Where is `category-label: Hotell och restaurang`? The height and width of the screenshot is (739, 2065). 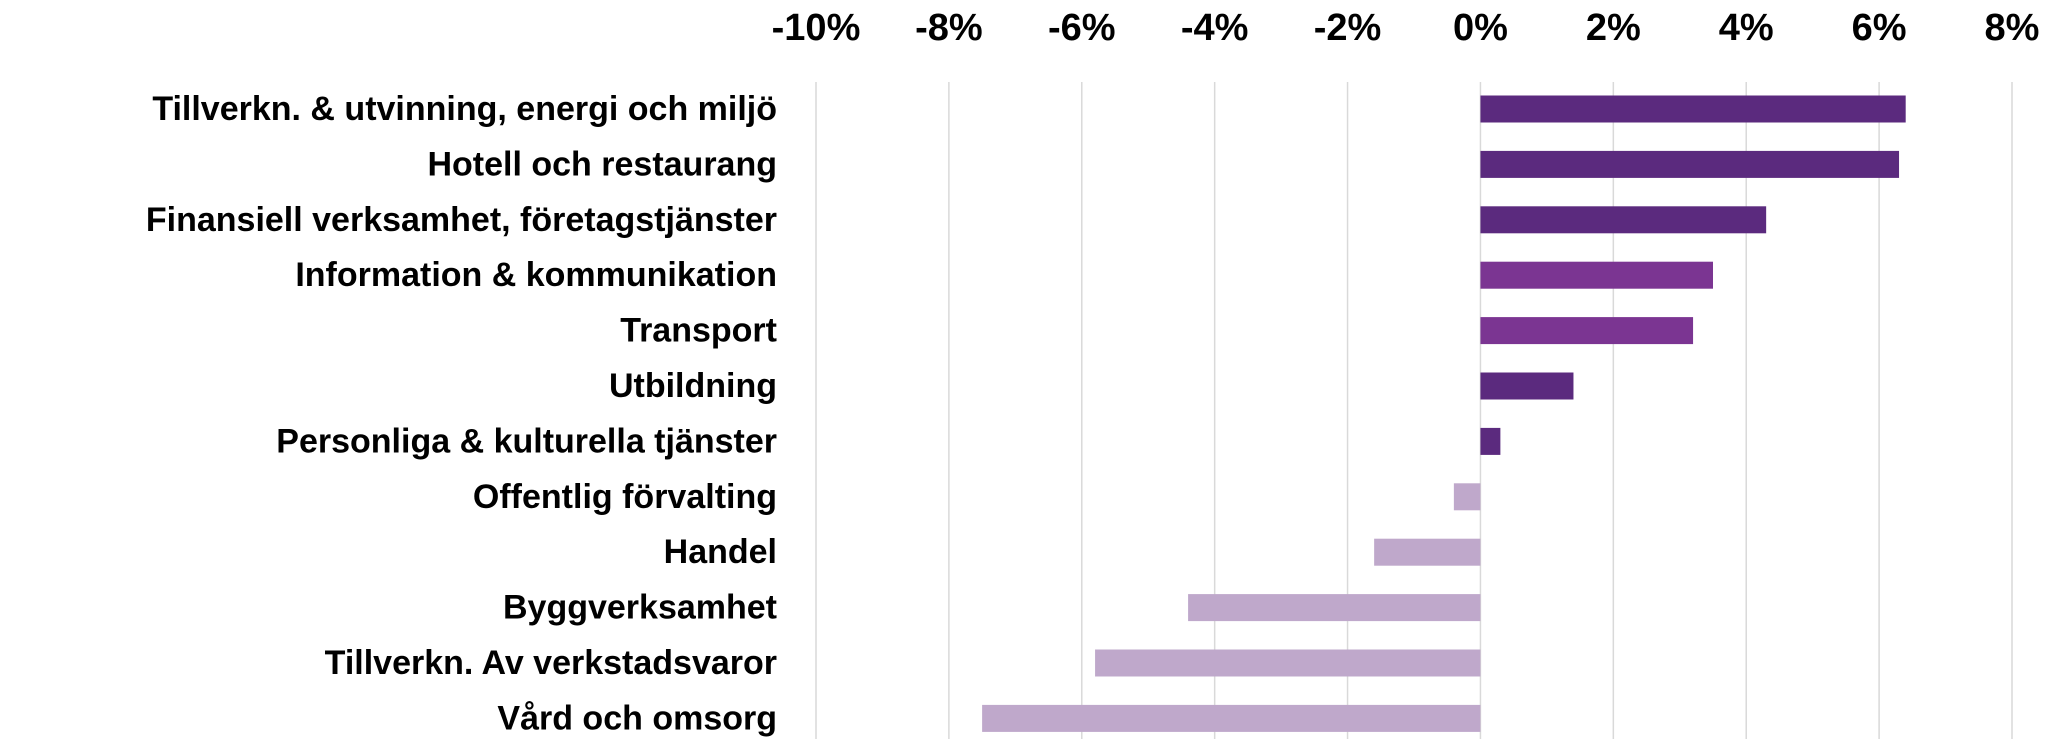 category-label: Hotell och restaurang is located at coordinates (602, 164).